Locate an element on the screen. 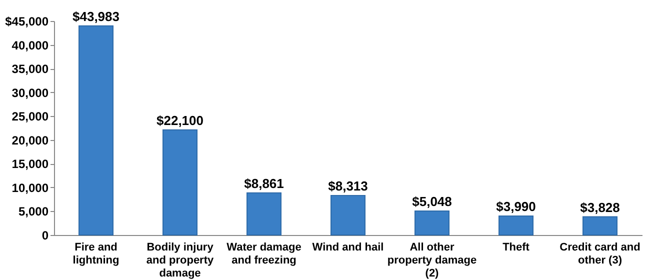 The width and height of the screenshot is (650, 280). y-tick-label: 15,000 is located at coordinates (30, 164).